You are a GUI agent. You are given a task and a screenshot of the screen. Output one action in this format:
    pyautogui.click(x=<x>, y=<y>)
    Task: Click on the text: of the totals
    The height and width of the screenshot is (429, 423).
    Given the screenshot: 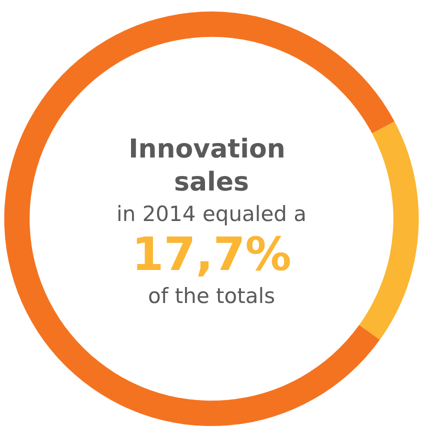 What is the action you would take?
    pyautogui.click(x=212, y=296)
    